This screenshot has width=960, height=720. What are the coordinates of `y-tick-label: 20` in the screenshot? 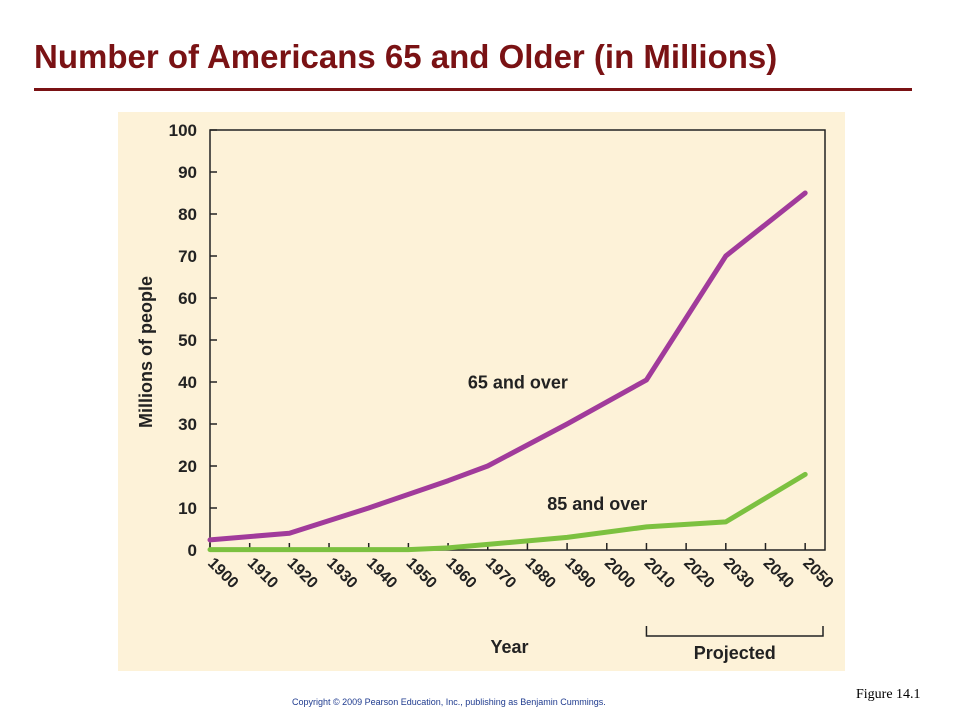 It's located at (187, 466).